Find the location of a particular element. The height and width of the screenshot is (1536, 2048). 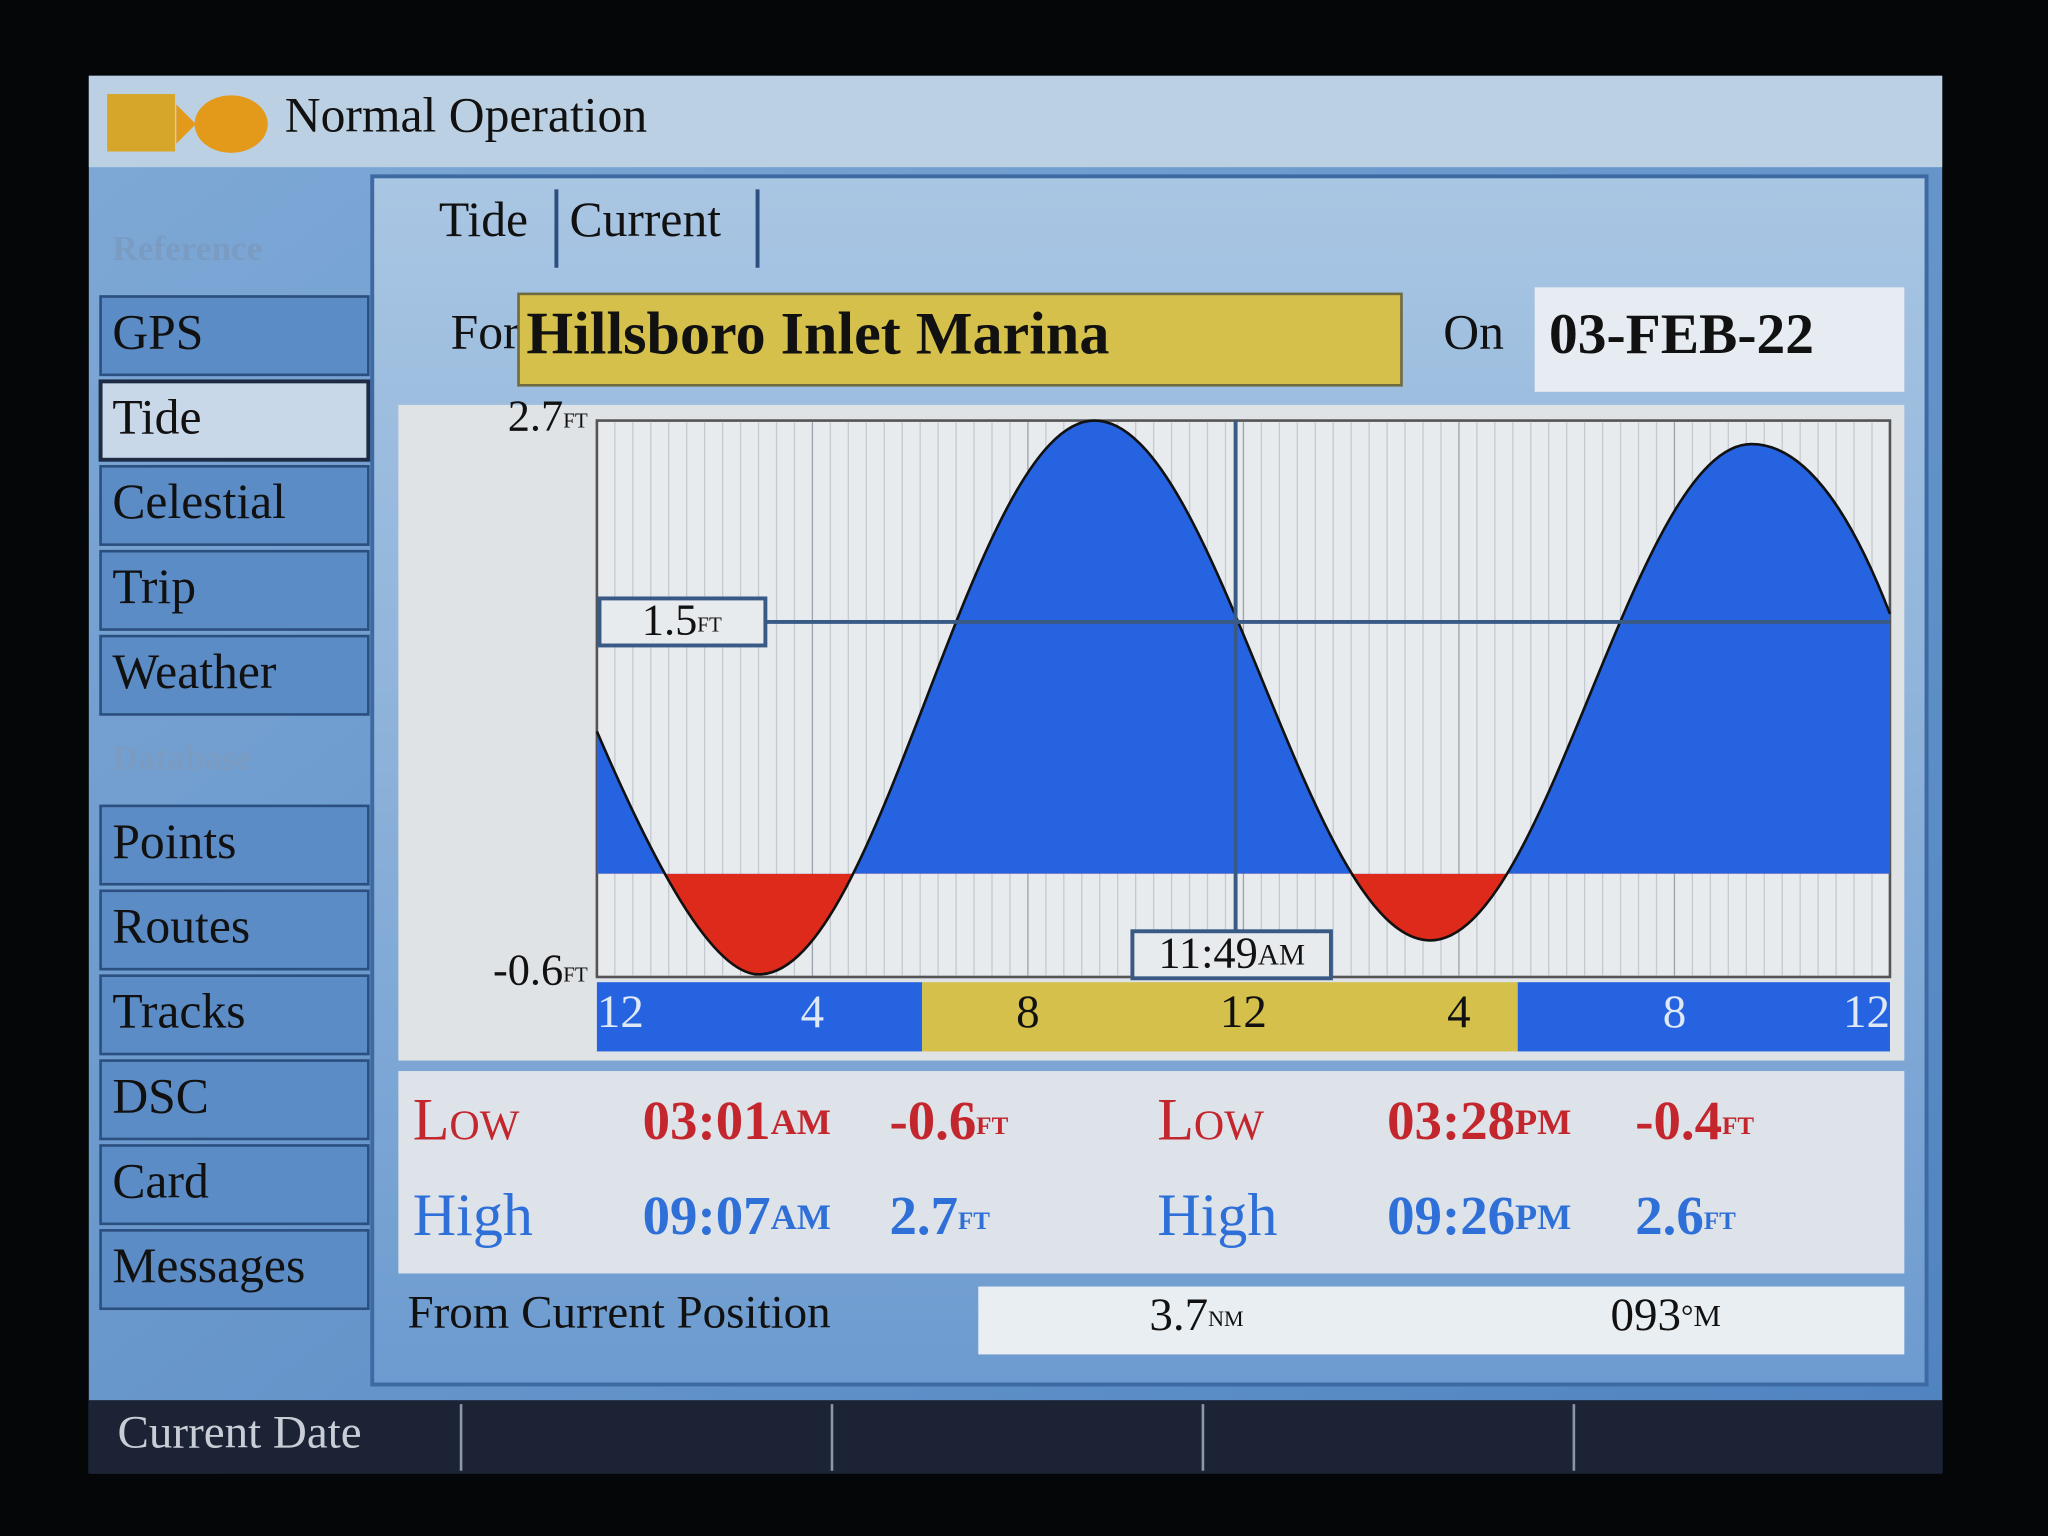

tabs: Tide Current is located at coordinates (599, 228).